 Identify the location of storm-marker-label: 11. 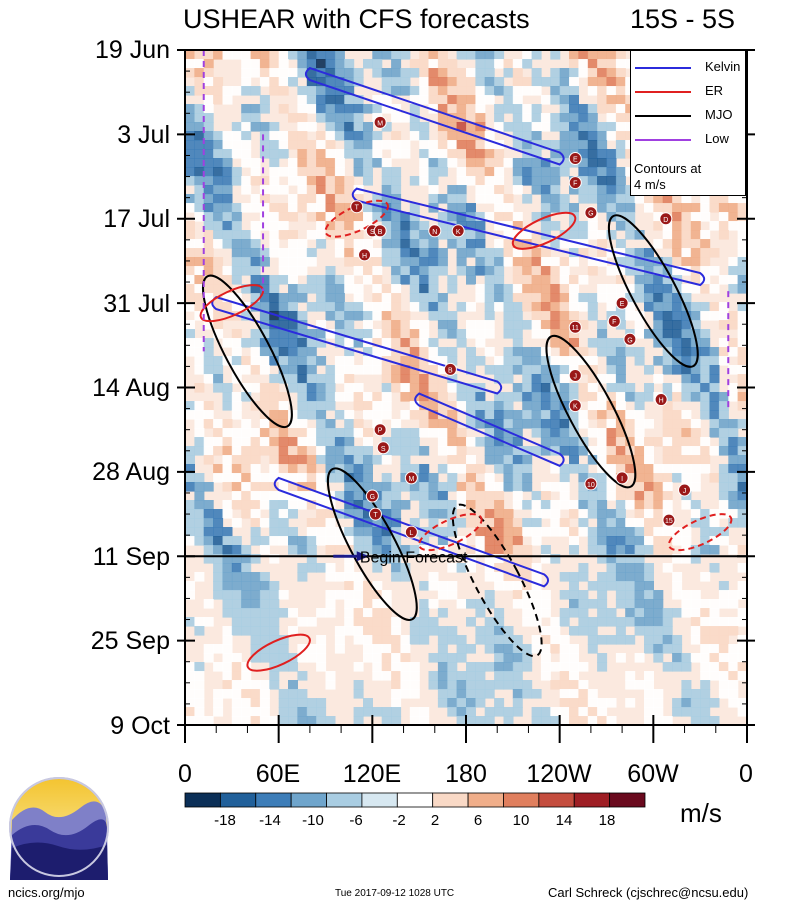
(575, 328).